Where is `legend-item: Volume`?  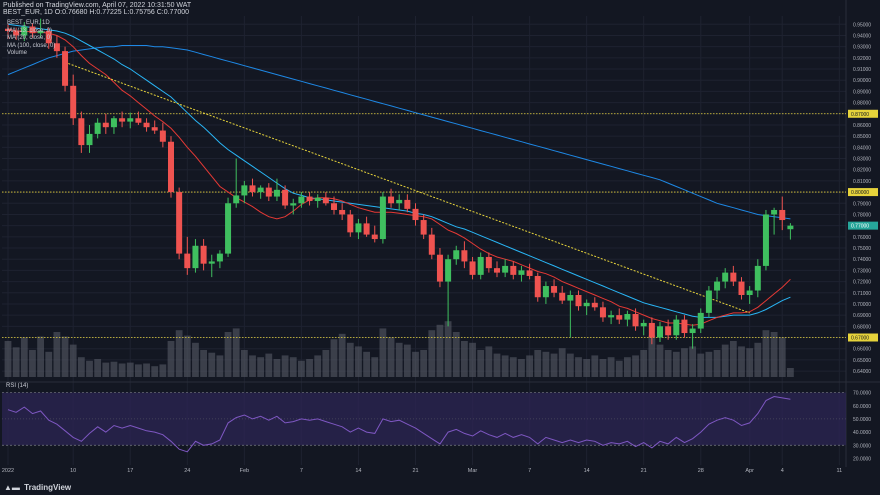 legend-item: Volume is located at coordinates (17, 53).